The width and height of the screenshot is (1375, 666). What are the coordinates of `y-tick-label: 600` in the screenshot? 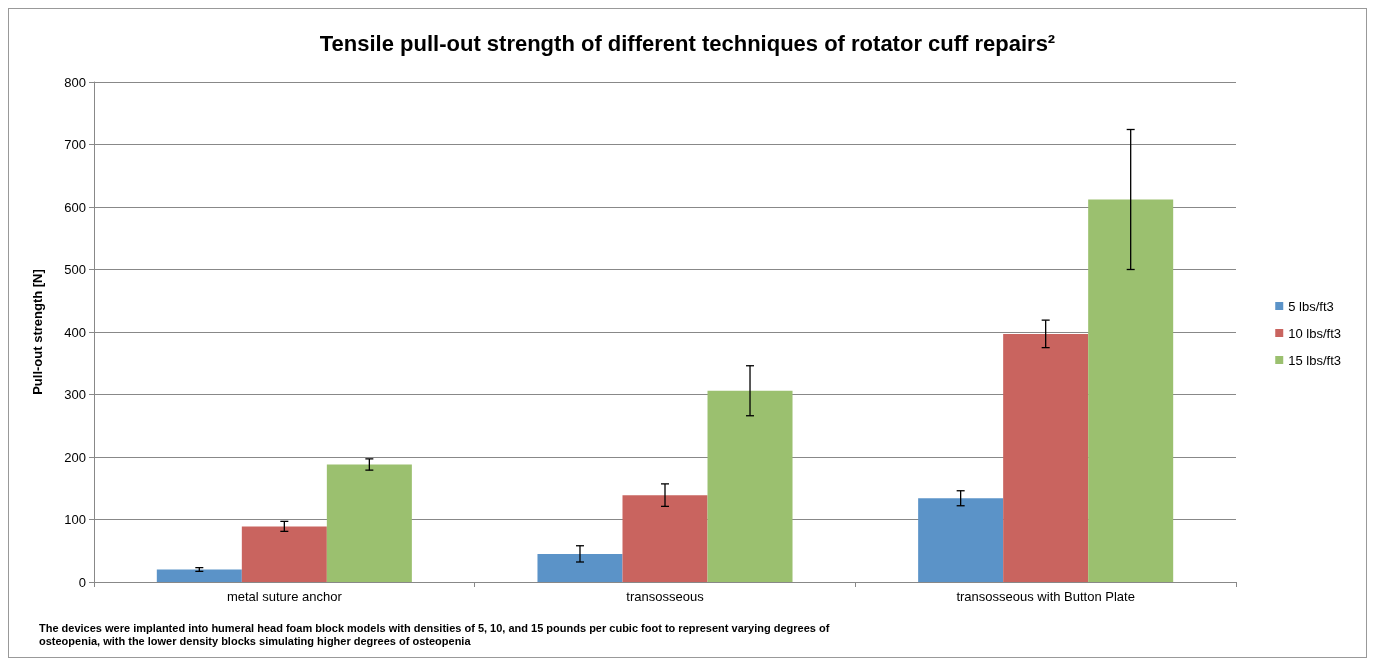 It's located at (75, 207).